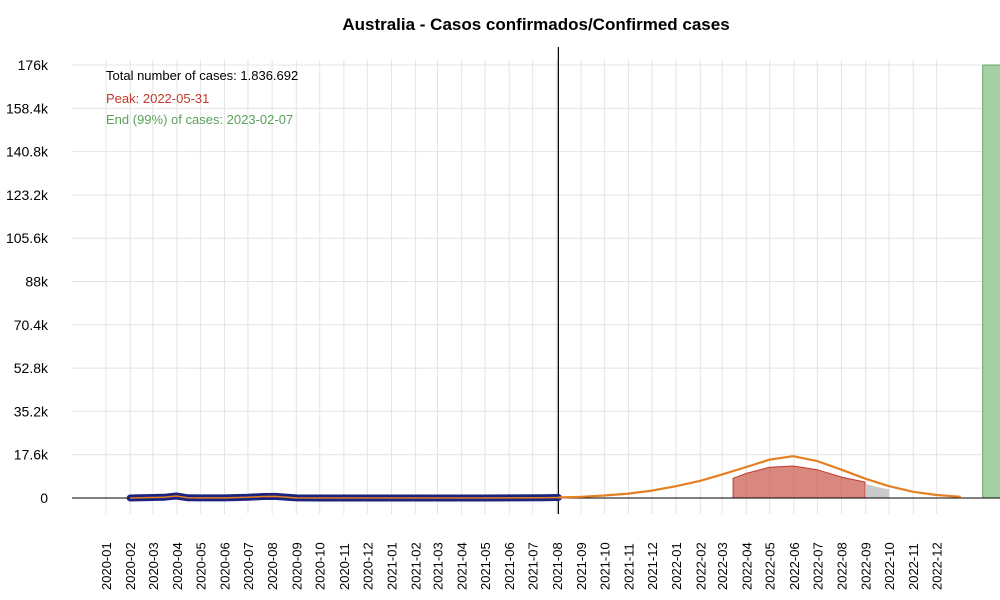  Describe the element at coordinates (31, 368) in the screenshot. I see `y-tick-label: 52.8k` at that location.